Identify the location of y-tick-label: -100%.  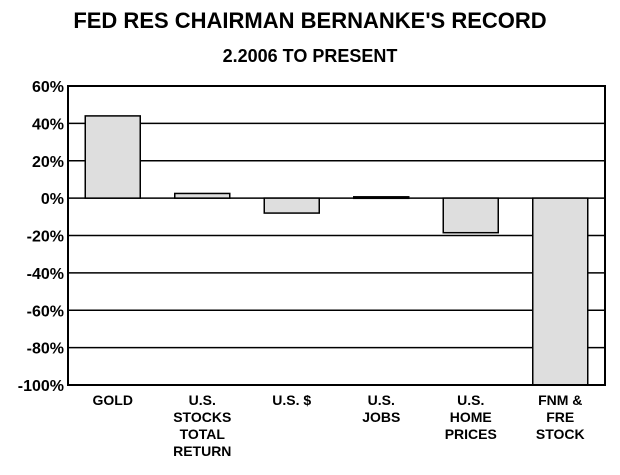
(41, 386).